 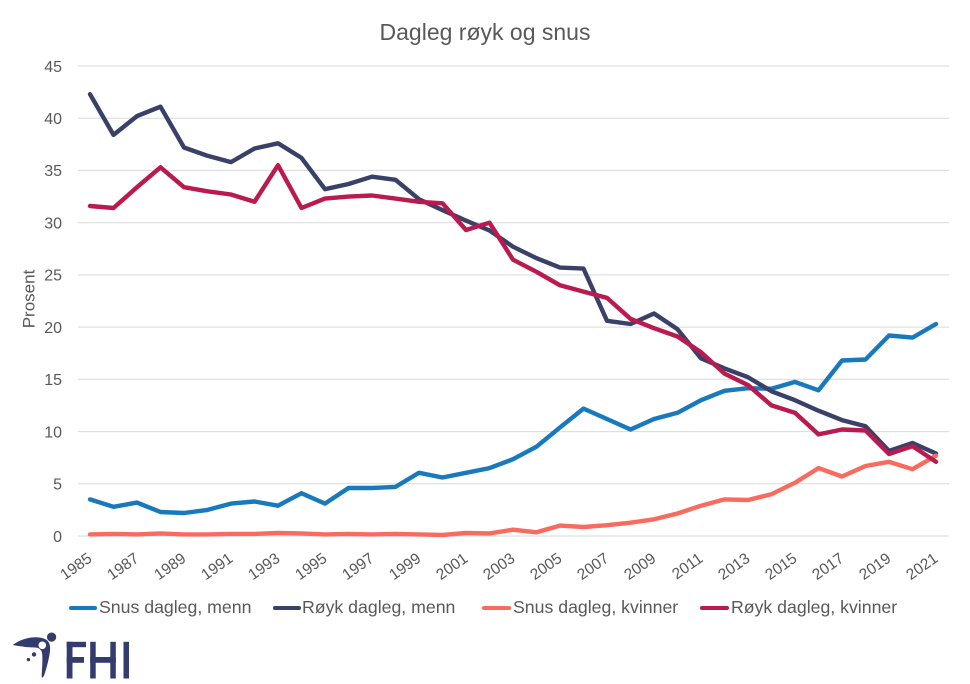 I want to click on svg-text: 0, so click(x=57, y=537).